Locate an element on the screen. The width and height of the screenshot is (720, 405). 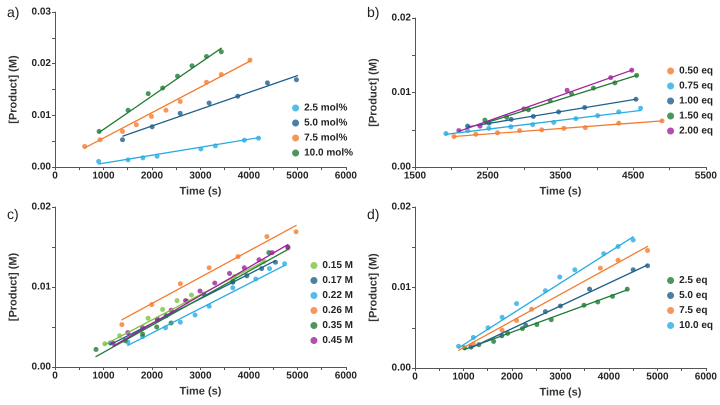
chart-title: c) is located at coordinates (13, 214).